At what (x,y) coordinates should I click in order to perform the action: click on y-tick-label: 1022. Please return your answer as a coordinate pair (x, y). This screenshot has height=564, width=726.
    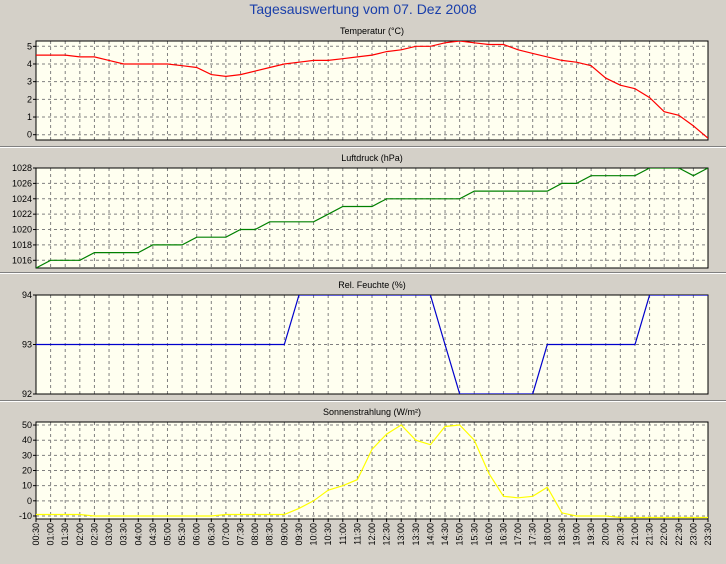
    Looking at the image, I should click on (22, 214).